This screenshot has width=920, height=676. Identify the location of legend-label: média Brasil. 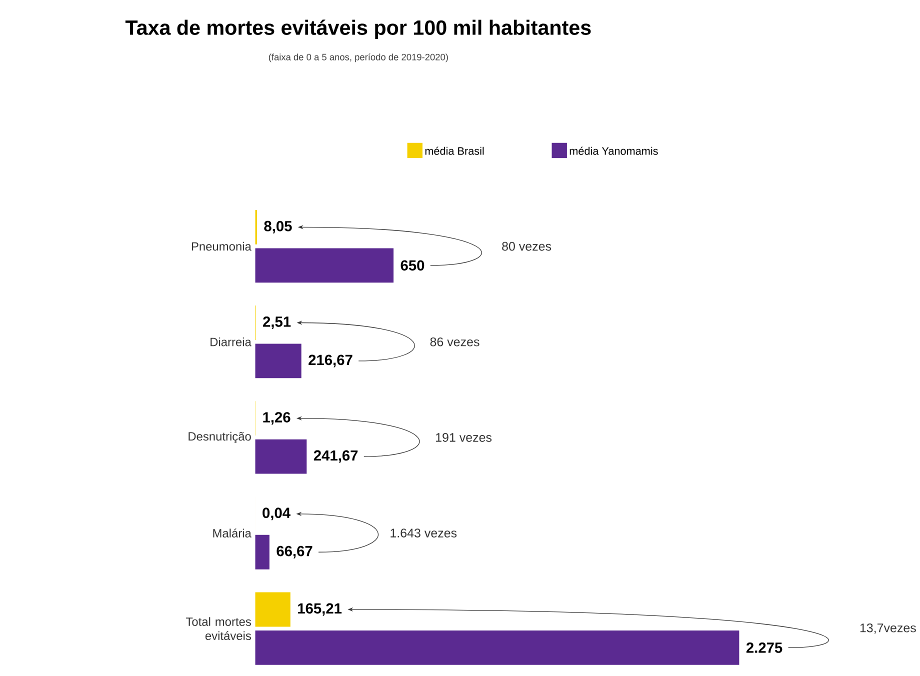
(454, 150).